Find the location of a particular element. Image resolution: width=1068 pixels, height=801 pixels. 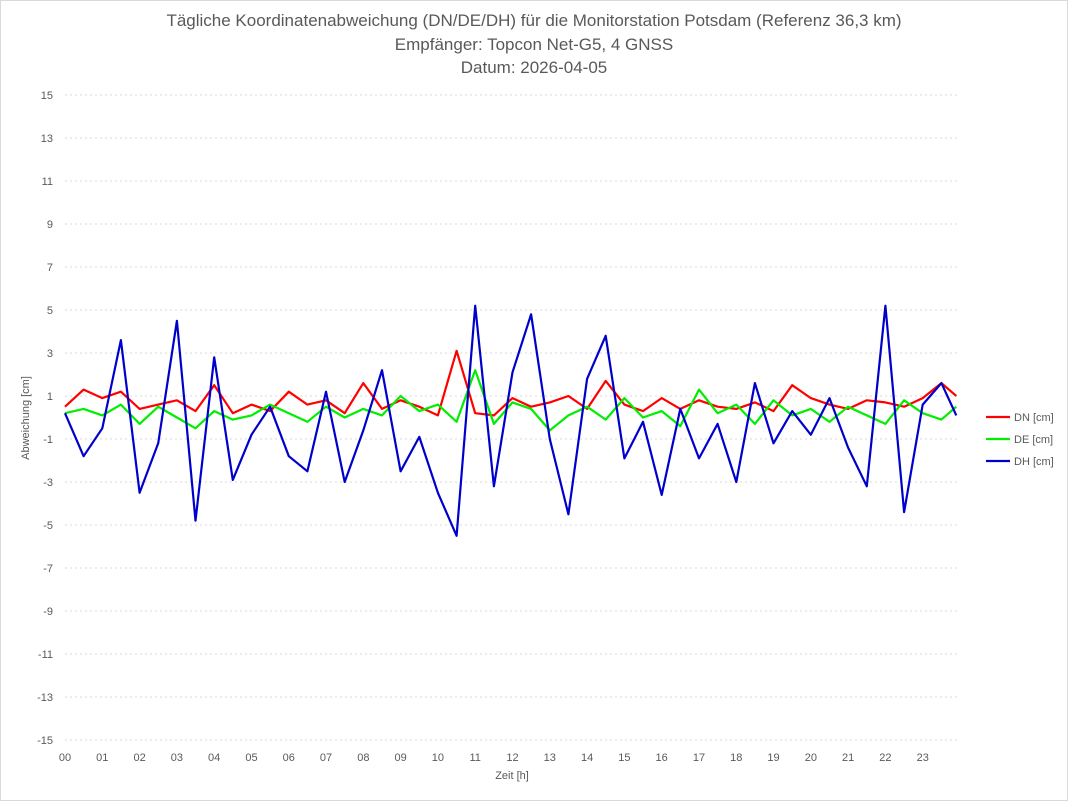

y-tick-label: 7 is located at coordinates (50, 268).